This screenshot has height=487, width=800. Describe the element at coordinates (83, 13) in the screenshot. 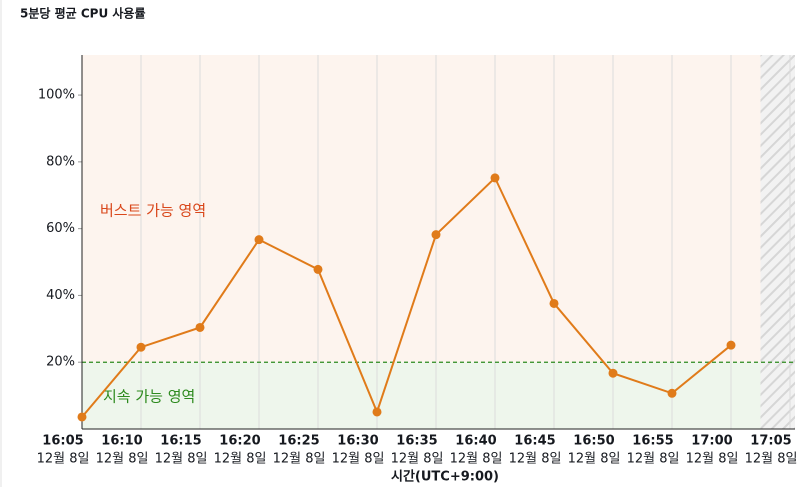

I see `chart-title: 5분당 평균 CPU 사용률` at that location.